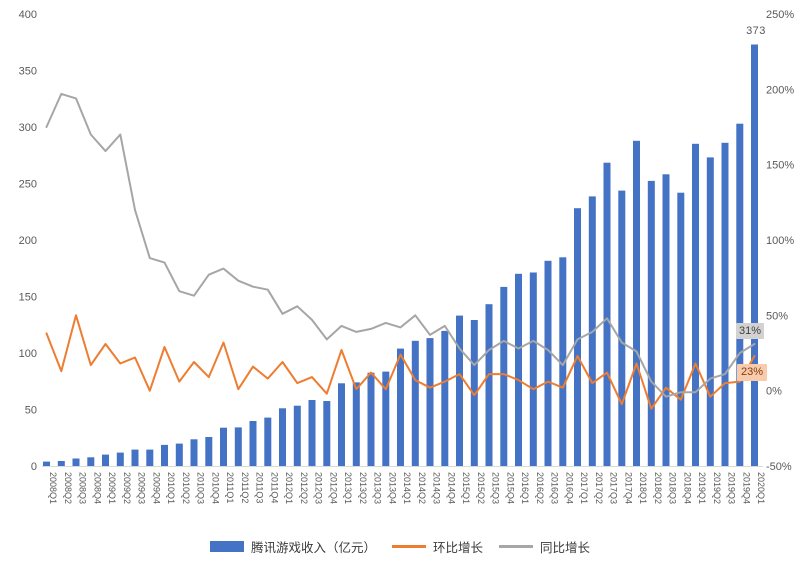  Describe the element at coordinates (628, 488) in the screenshot. I see `x-axis-label: 2017Q4` at that location.